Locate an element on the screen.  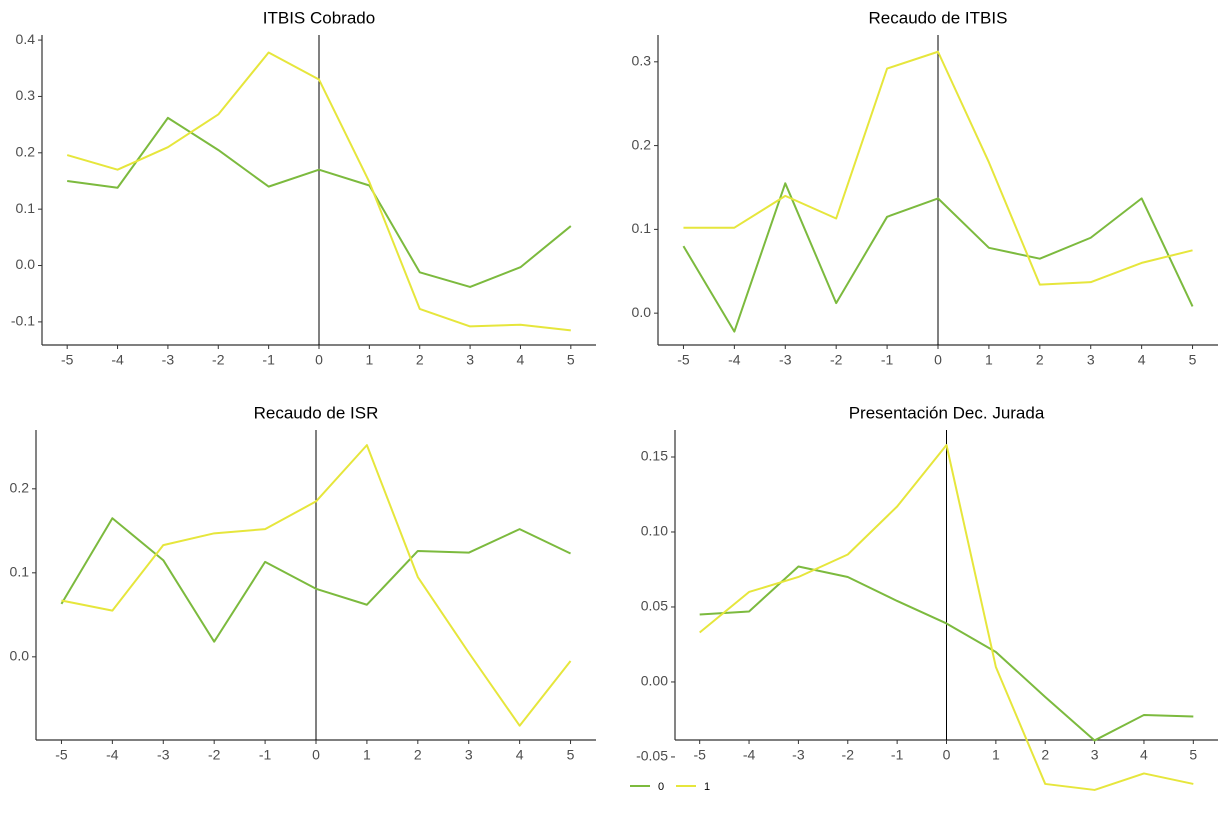
y-tick-label: -0.1 is located at coordinates (23, 321).